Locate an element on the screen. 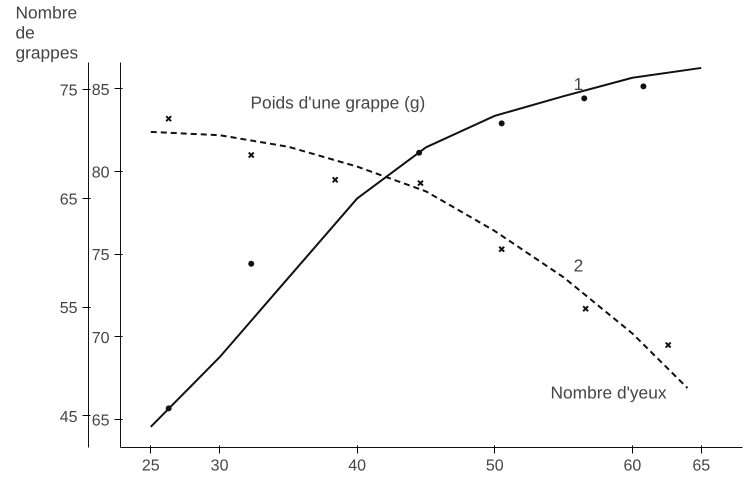  x-tick-label: 40 is located at coordinates (357, 466).